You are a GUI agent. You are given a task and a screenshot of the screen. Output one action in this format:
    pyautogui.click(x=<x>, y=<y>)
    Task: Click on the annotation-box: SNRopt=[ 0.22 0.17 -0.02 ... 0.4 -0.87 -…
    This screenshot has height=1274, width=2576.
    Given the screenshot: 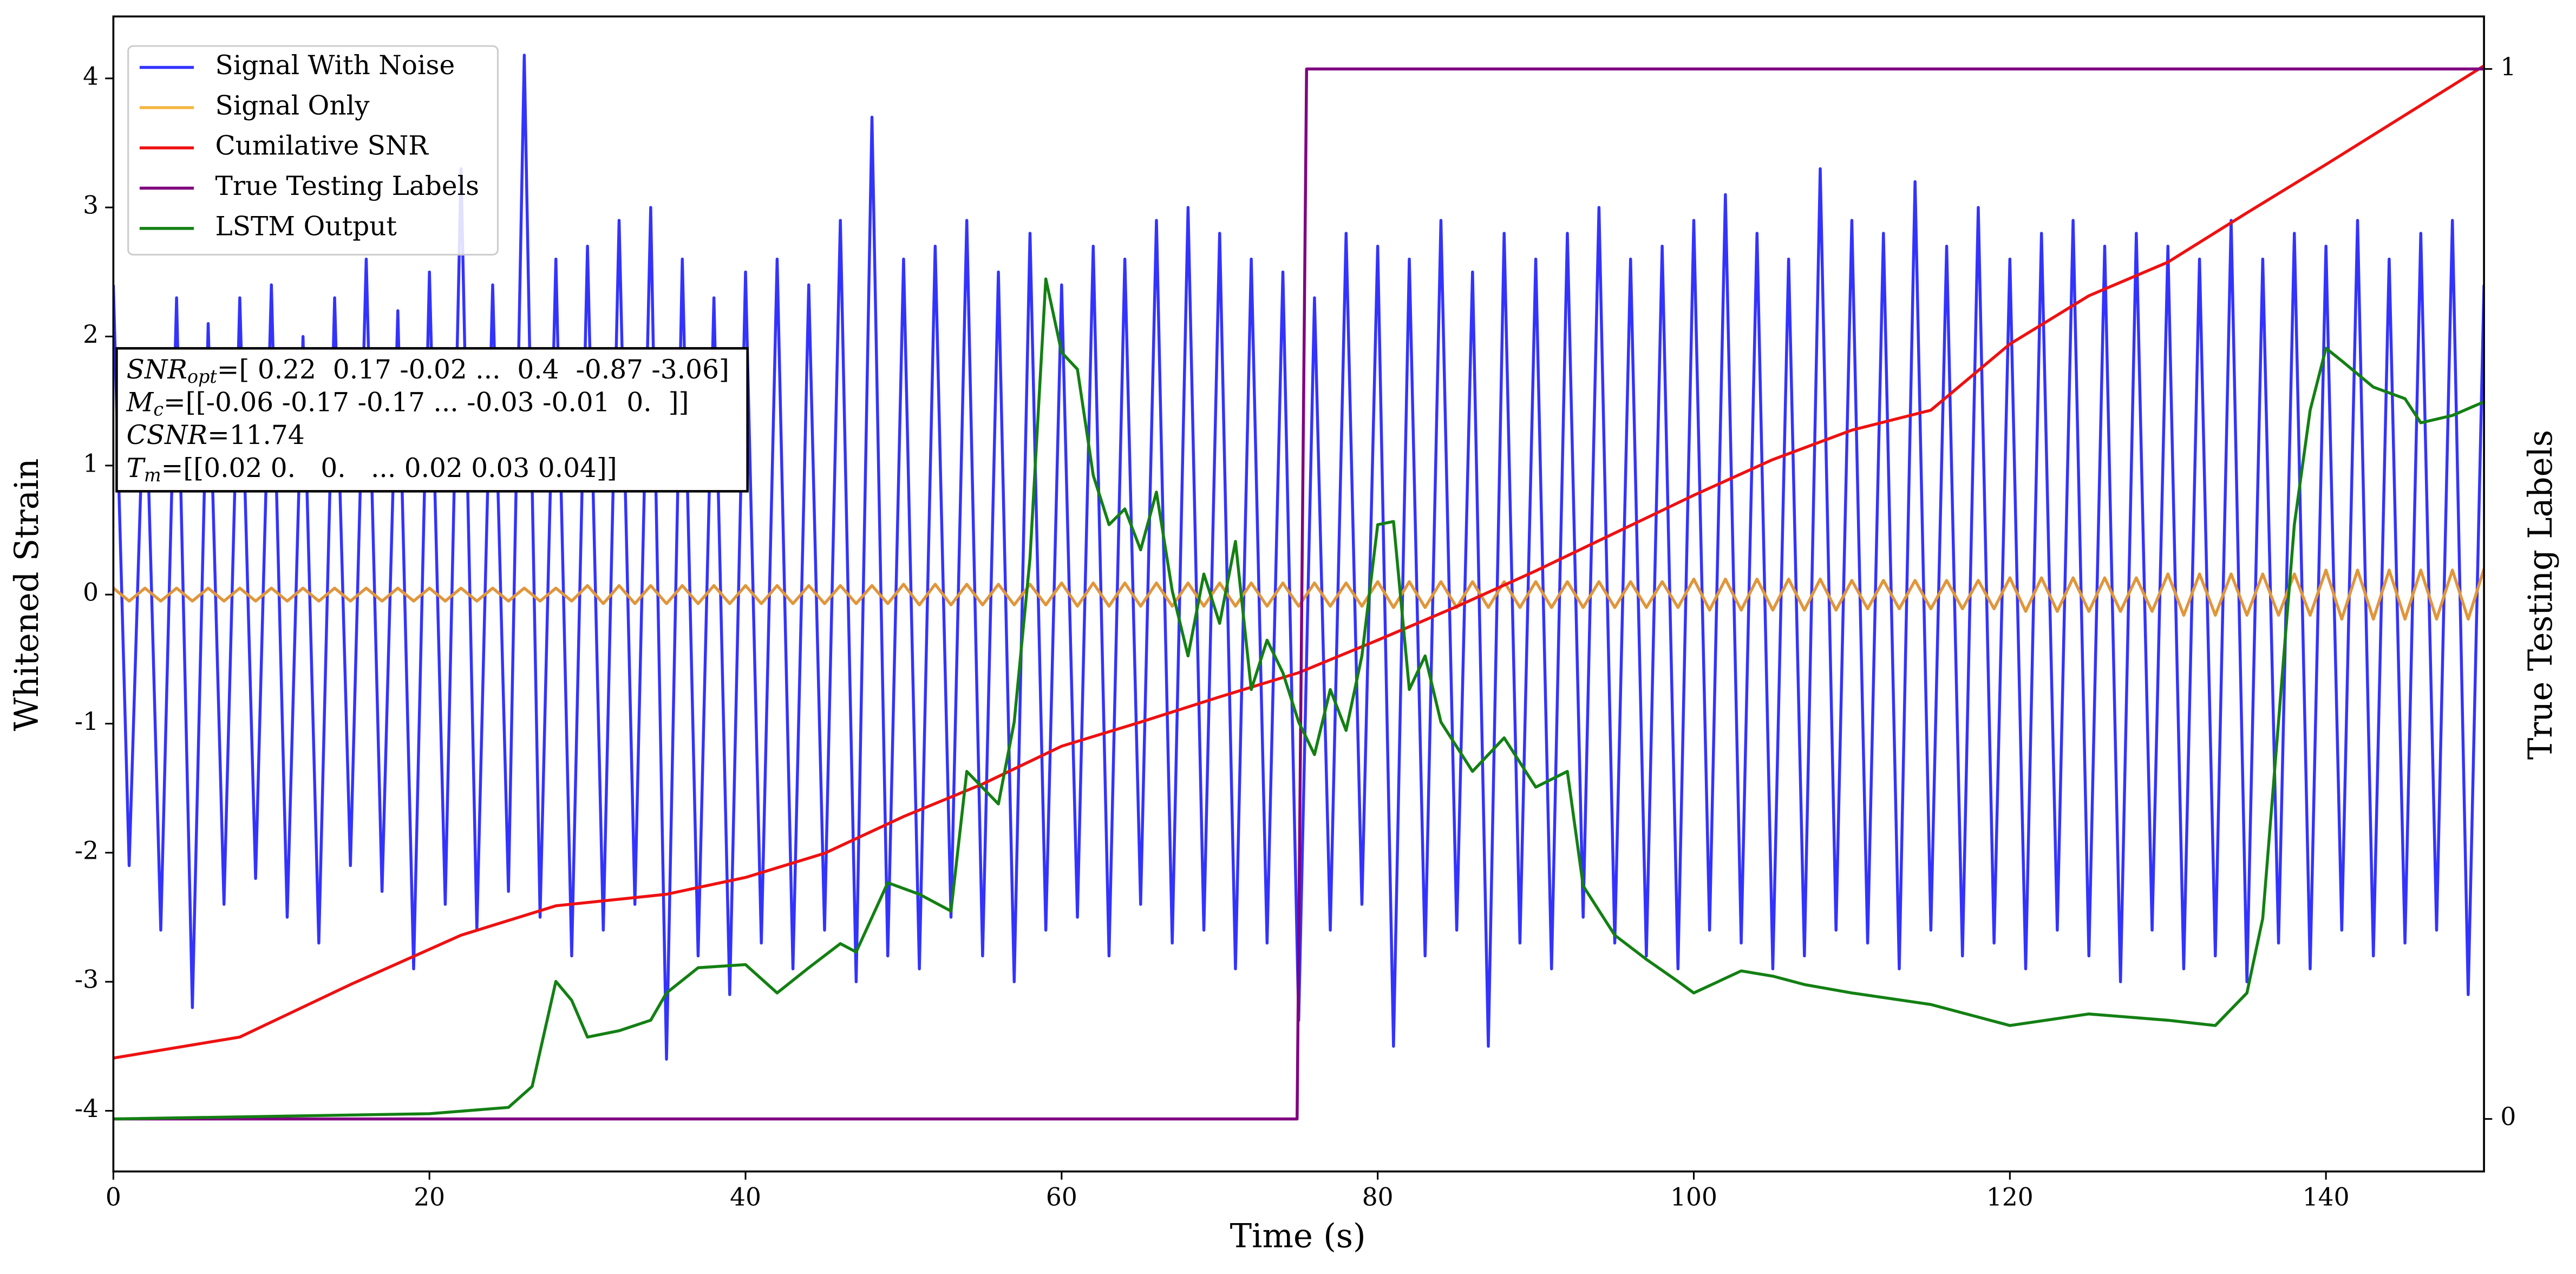 What is the action you would take?
    pyautogui.click(x=432, y=420)
    